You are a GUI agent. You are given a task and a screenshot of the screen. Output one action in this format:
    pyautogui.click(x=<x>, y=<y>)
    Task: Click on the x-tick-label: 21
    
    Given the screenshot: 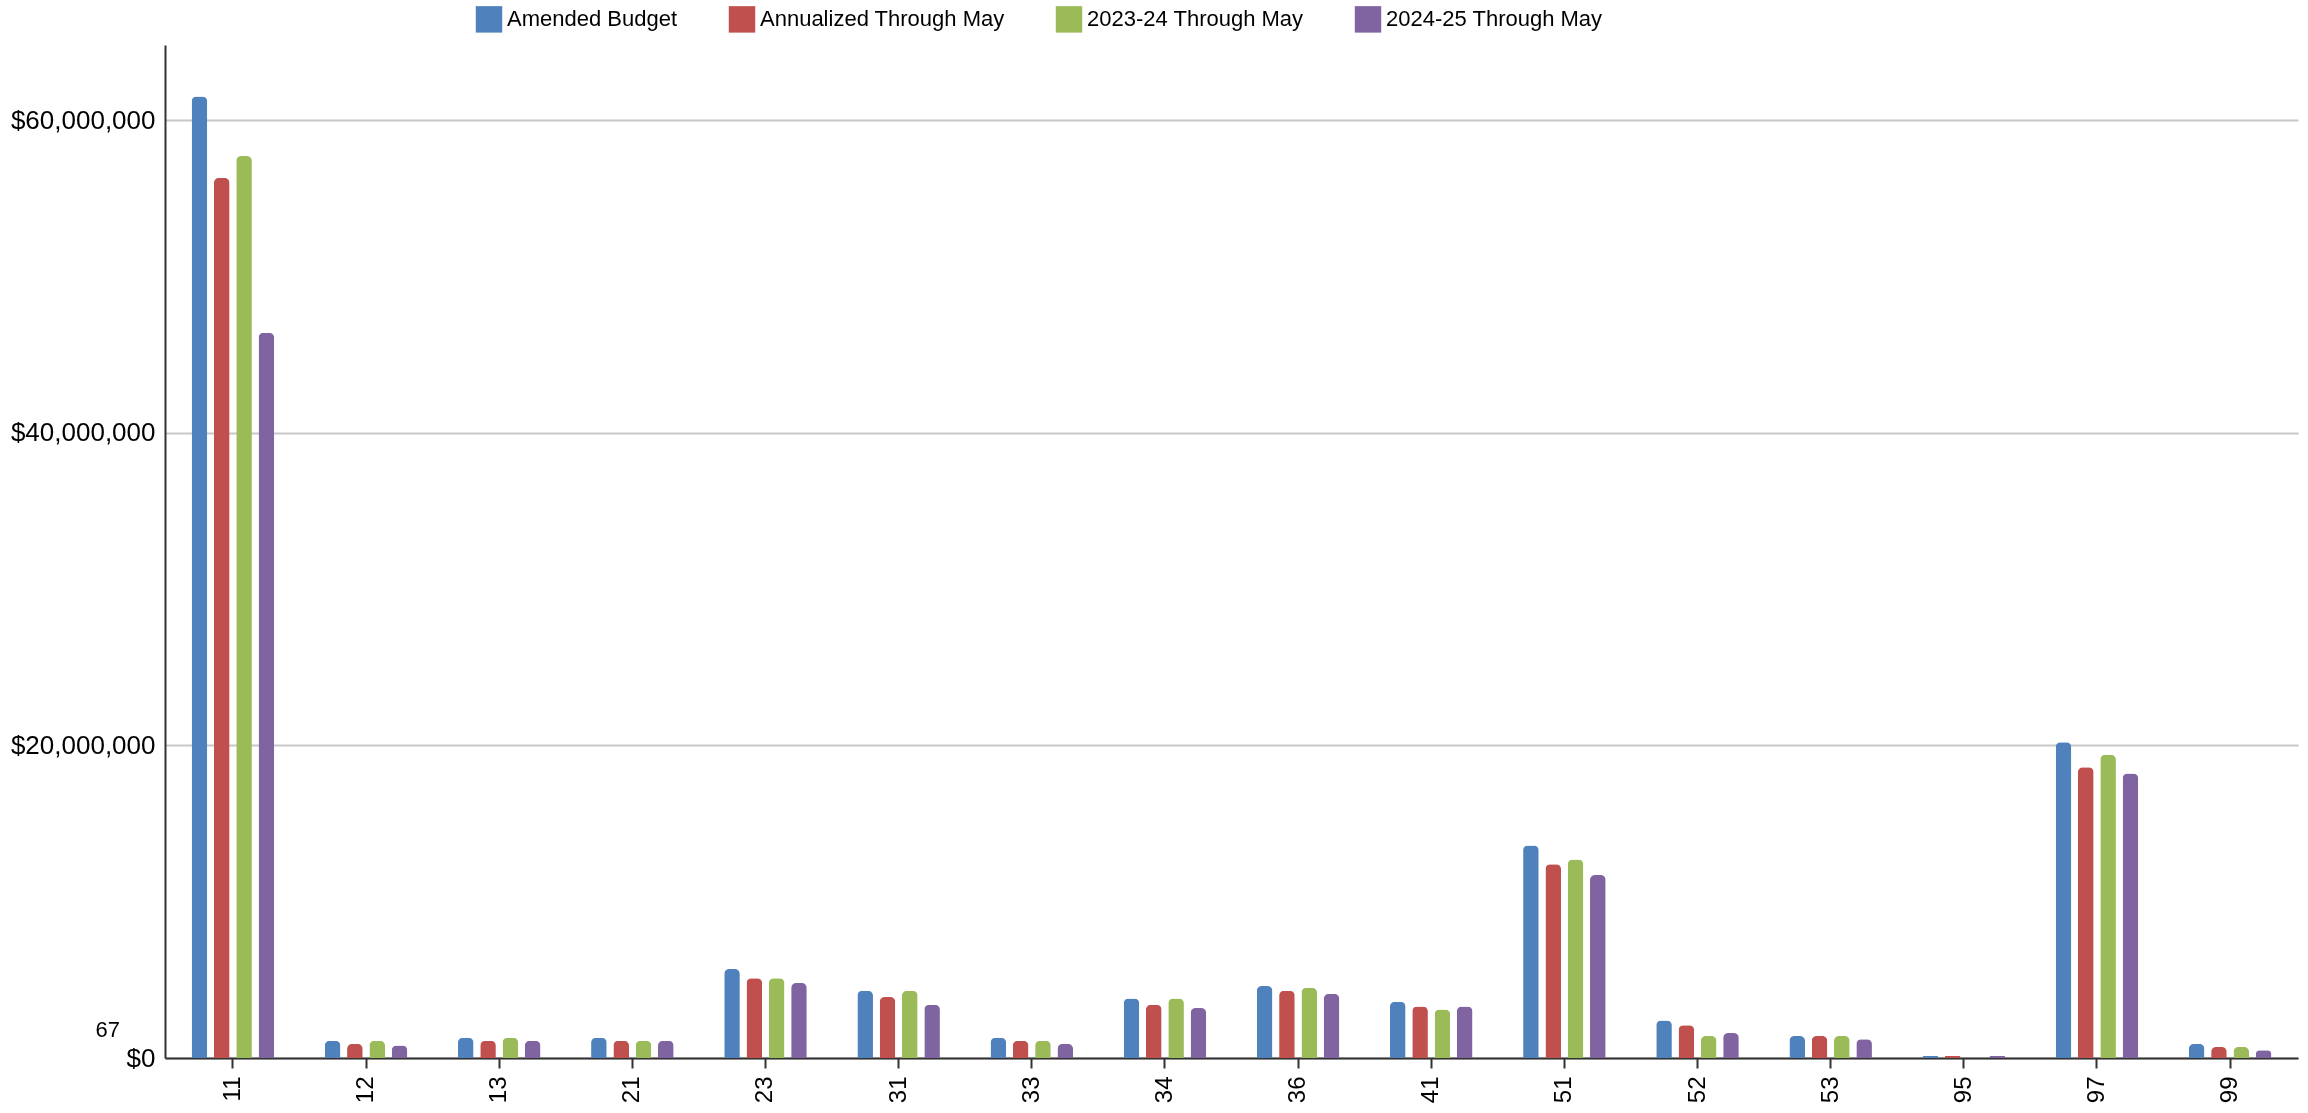 What is the action you would take?
    pyautogui.click(x=631, y=1090)
    